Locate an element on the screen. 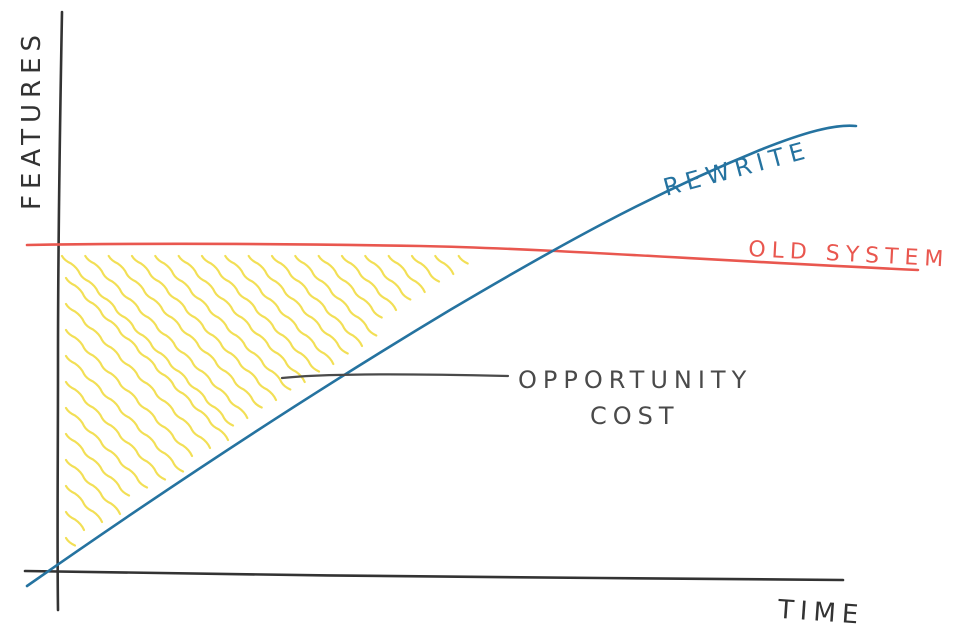 This screenshot has height=637, width=960. opportunity-cost-label-line2: COST is located at coordinates (635, 416).